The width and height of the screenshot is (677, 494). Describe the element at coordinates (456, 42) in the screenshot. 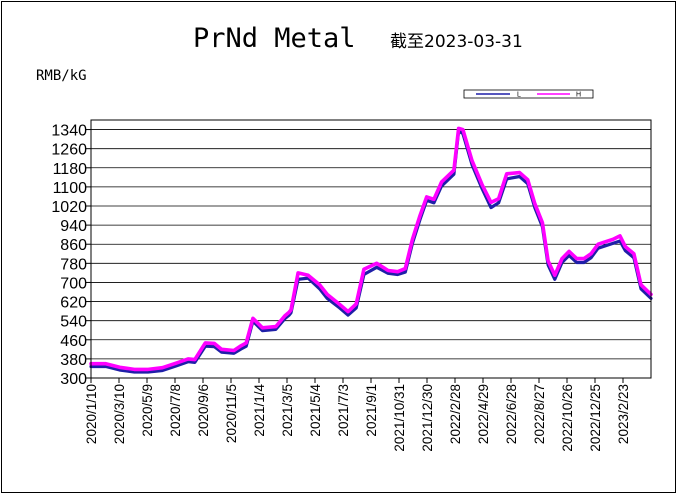

I see `chart-subtitle: 截至2023-03-31` at that location.